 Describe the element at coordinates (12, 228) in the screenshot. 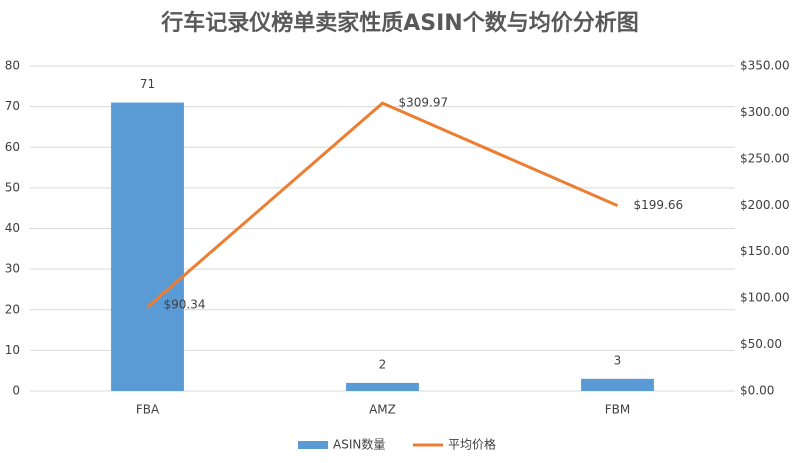

I see `y-tick-label: 40` at that location.